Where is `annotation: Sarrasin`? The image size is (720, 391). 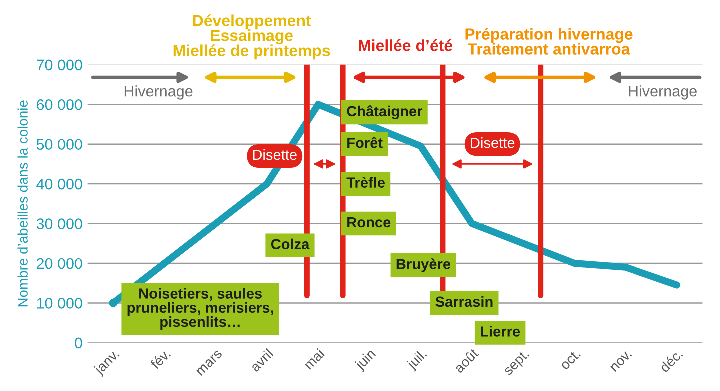
annotation: Sarrasin is located at coordinates (464, 302).